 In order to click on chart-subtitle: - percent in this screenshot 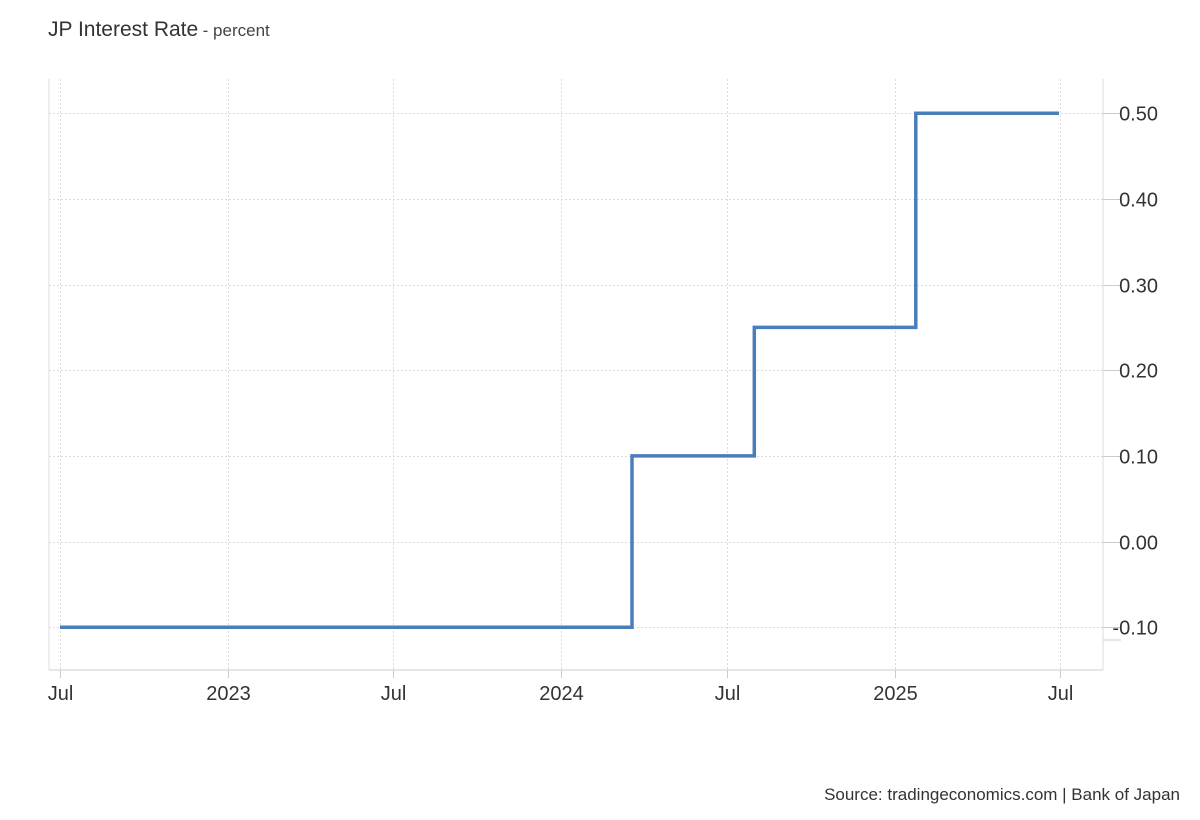, I will do `click(236, 30)`.